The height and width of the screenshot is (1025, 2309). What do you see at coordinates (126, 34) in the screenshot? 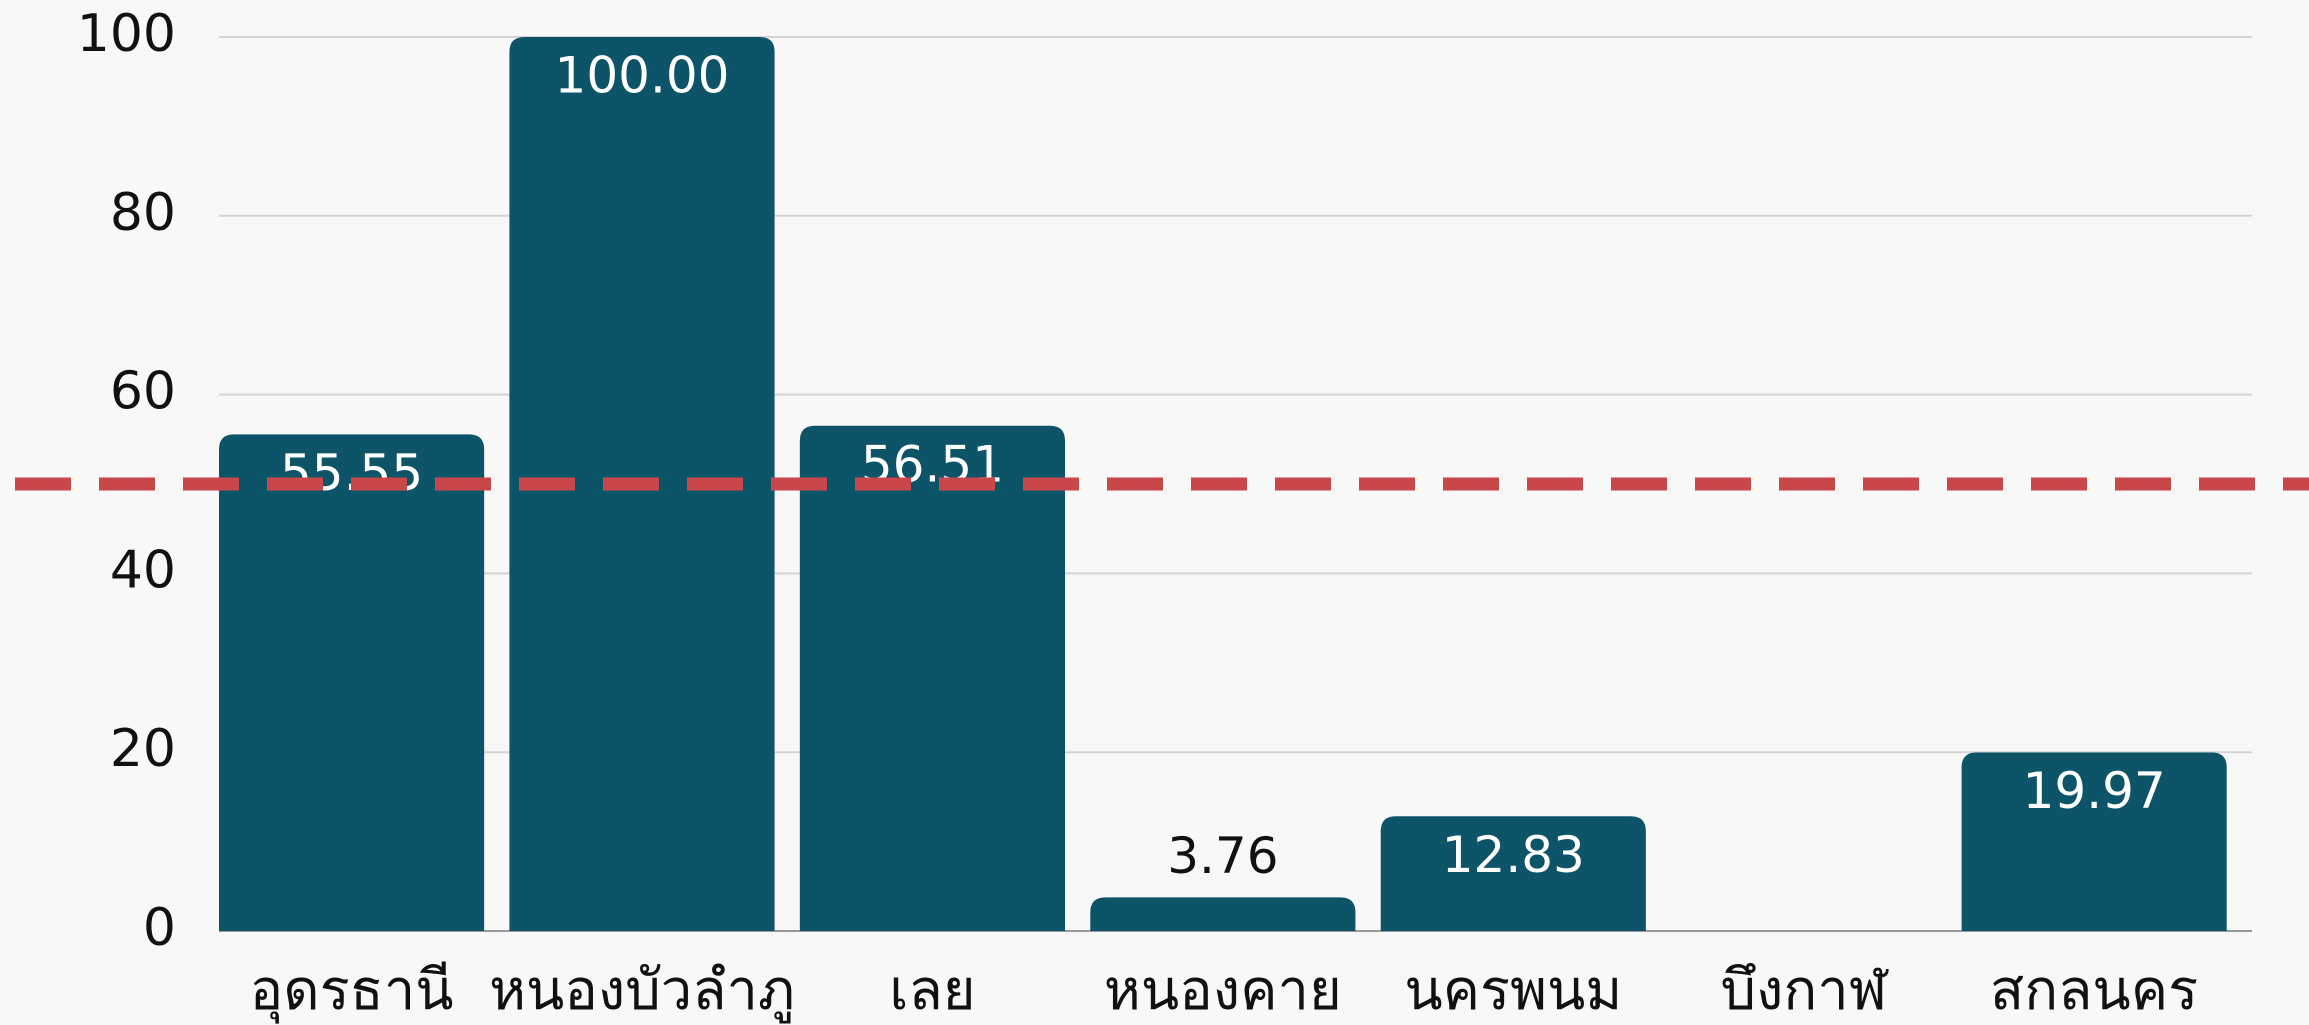
I see `y-tick-label: 100` at bounding box center [126, 34].